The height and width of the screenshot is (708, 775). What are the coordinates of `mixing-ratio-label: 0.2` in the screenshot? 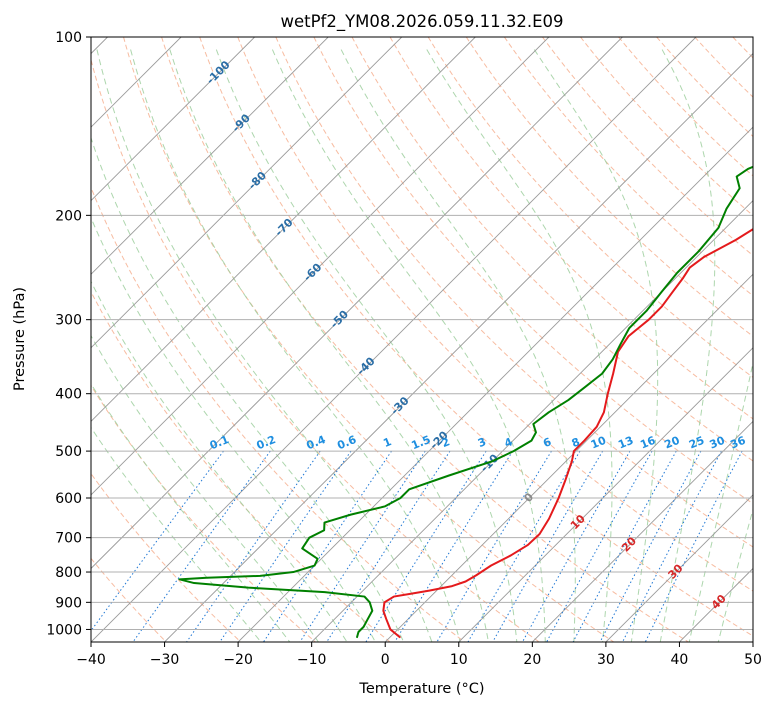 It's located at (266, 442).